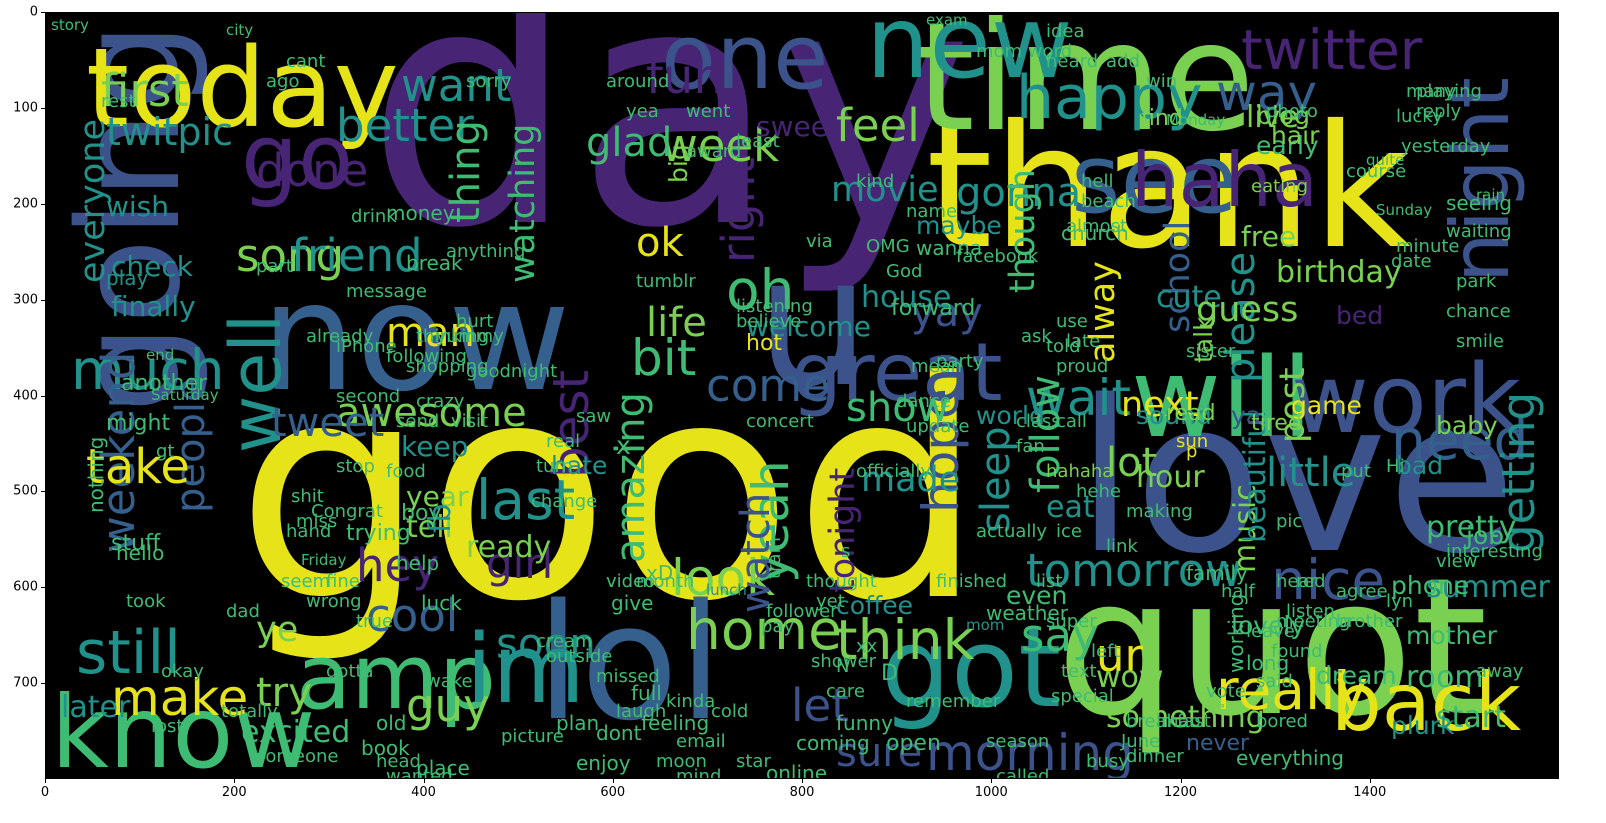 This screenshot has height=823, width=1606. I want to click on cloud-word: update, so click(938, 426).